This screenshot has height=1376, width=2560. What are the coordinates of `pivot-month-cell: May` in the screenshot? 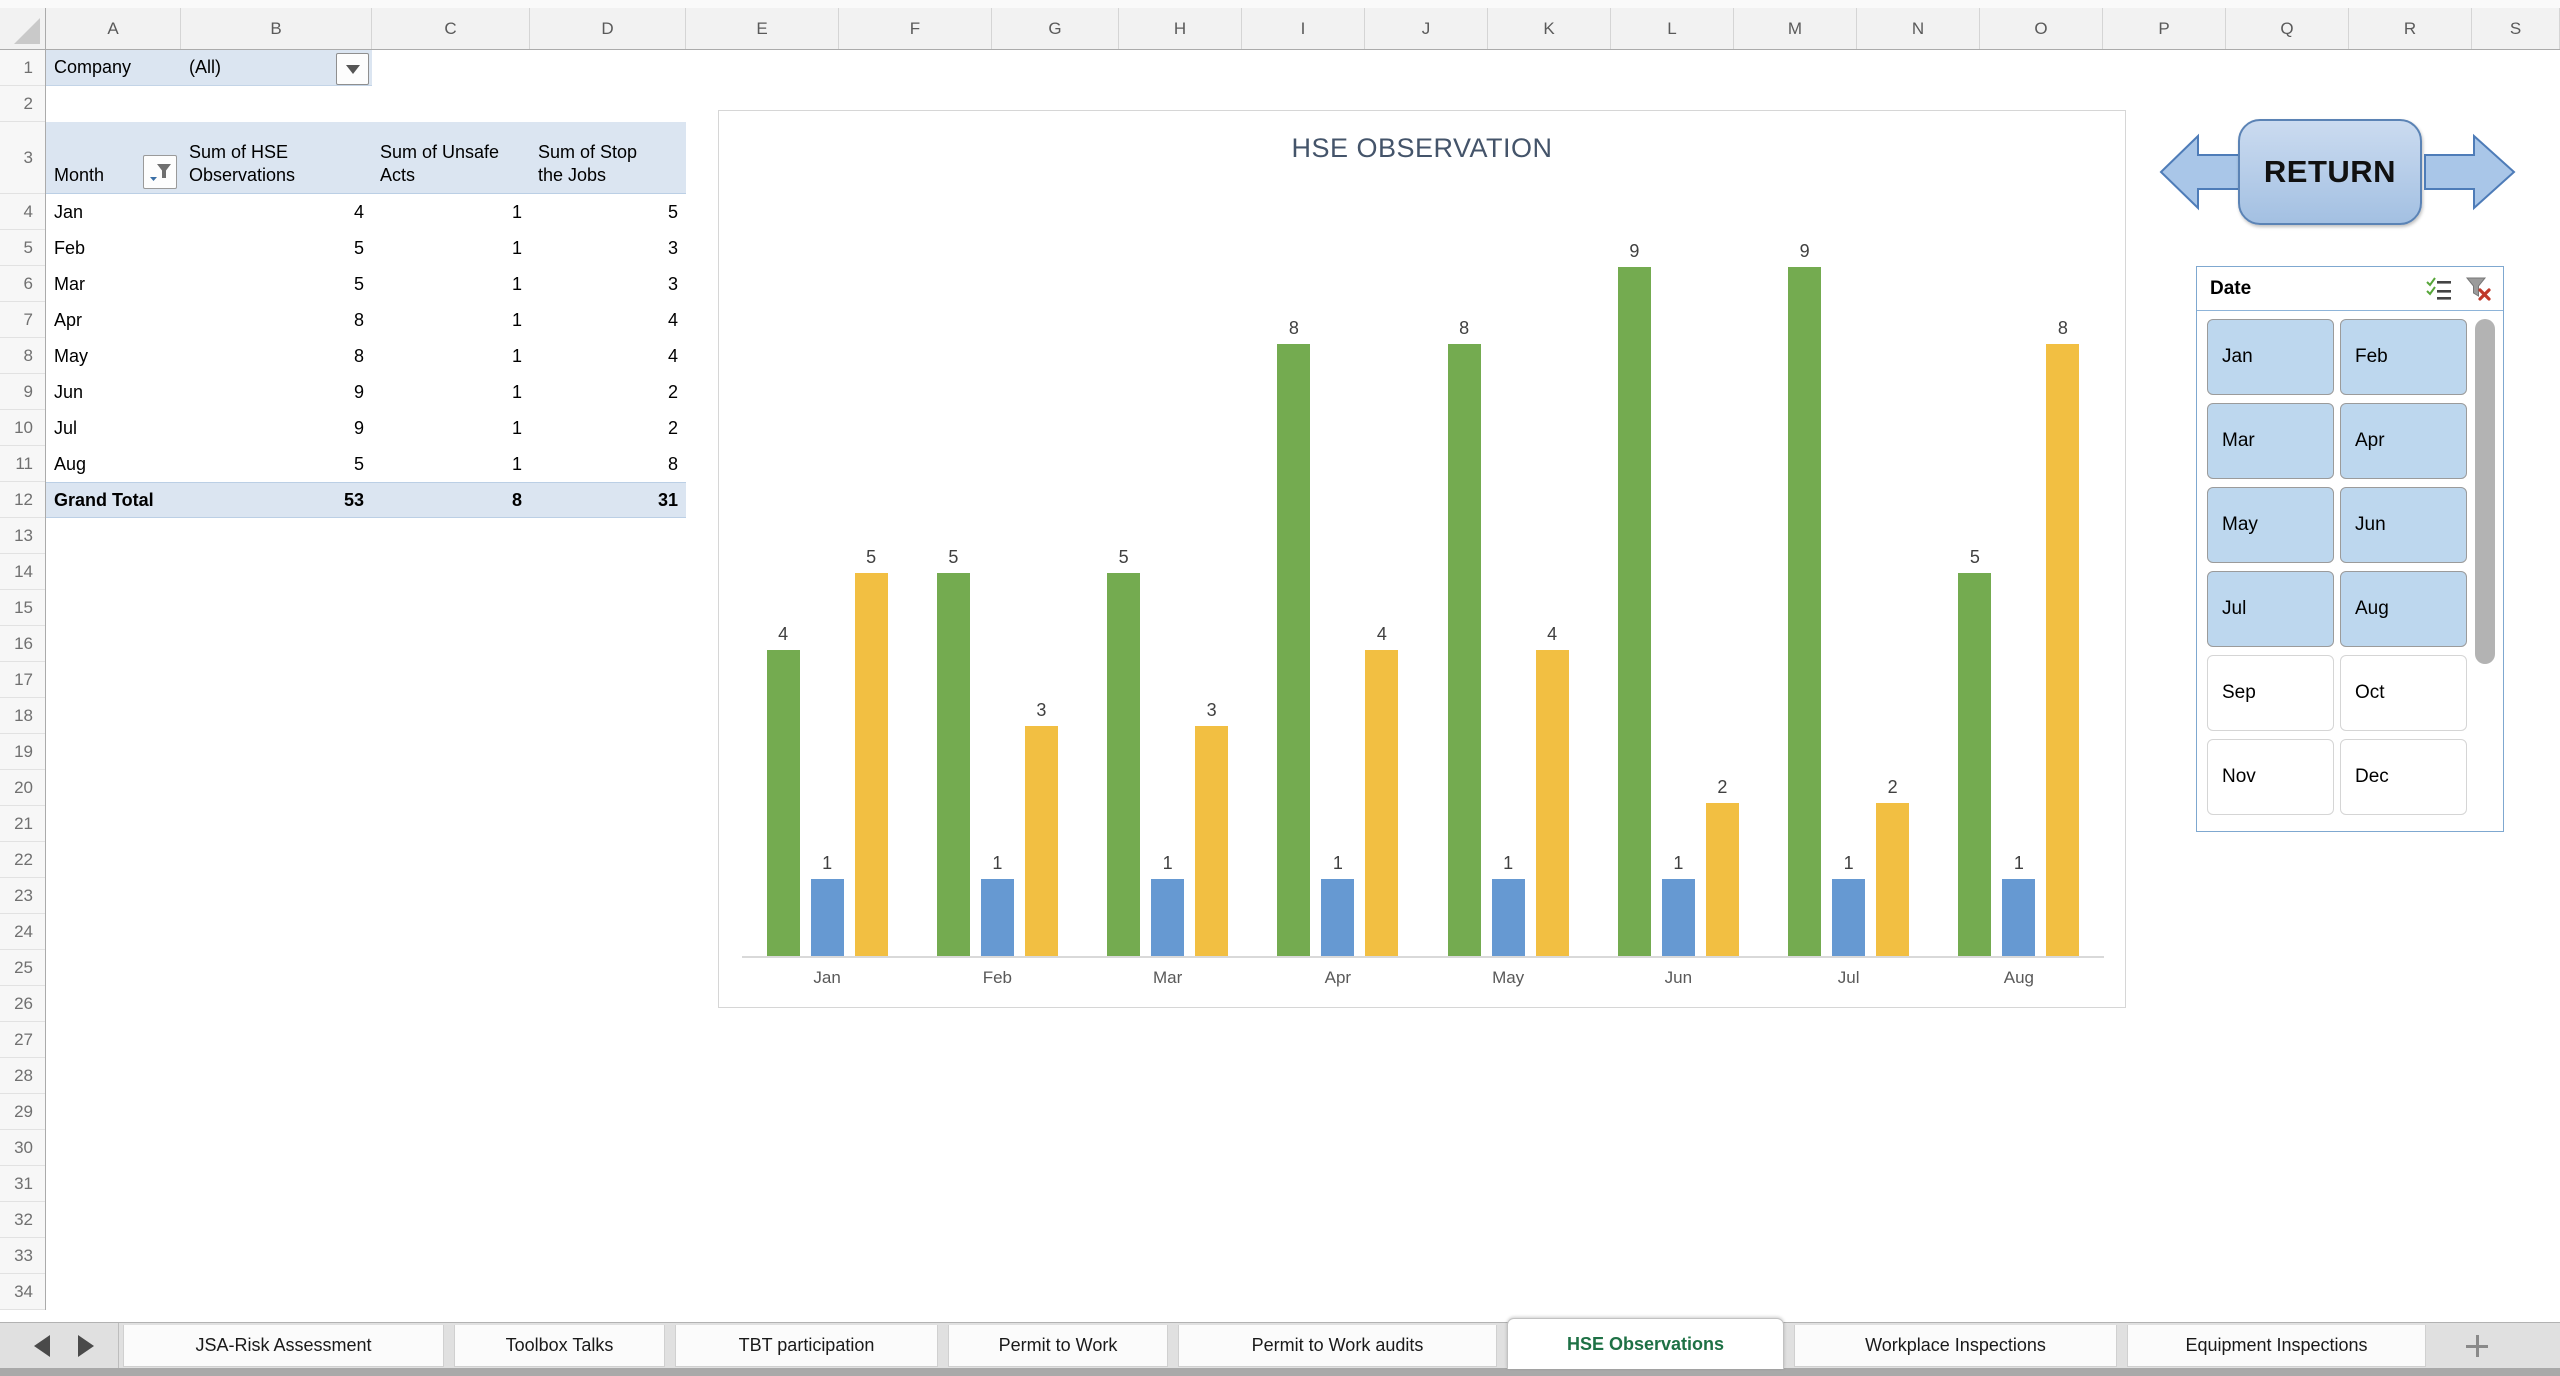 It's located at (71, 355).